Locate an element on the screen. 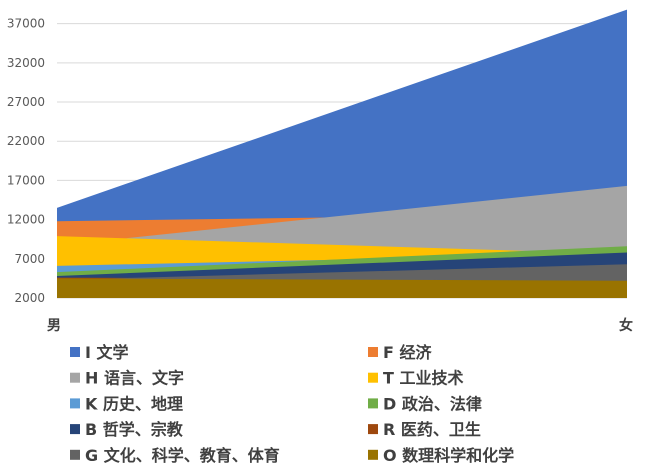 Image resolution: width=645 pixels, height=473 pixels. y-tick-label: 2000 is located at coordinates (29, 298).